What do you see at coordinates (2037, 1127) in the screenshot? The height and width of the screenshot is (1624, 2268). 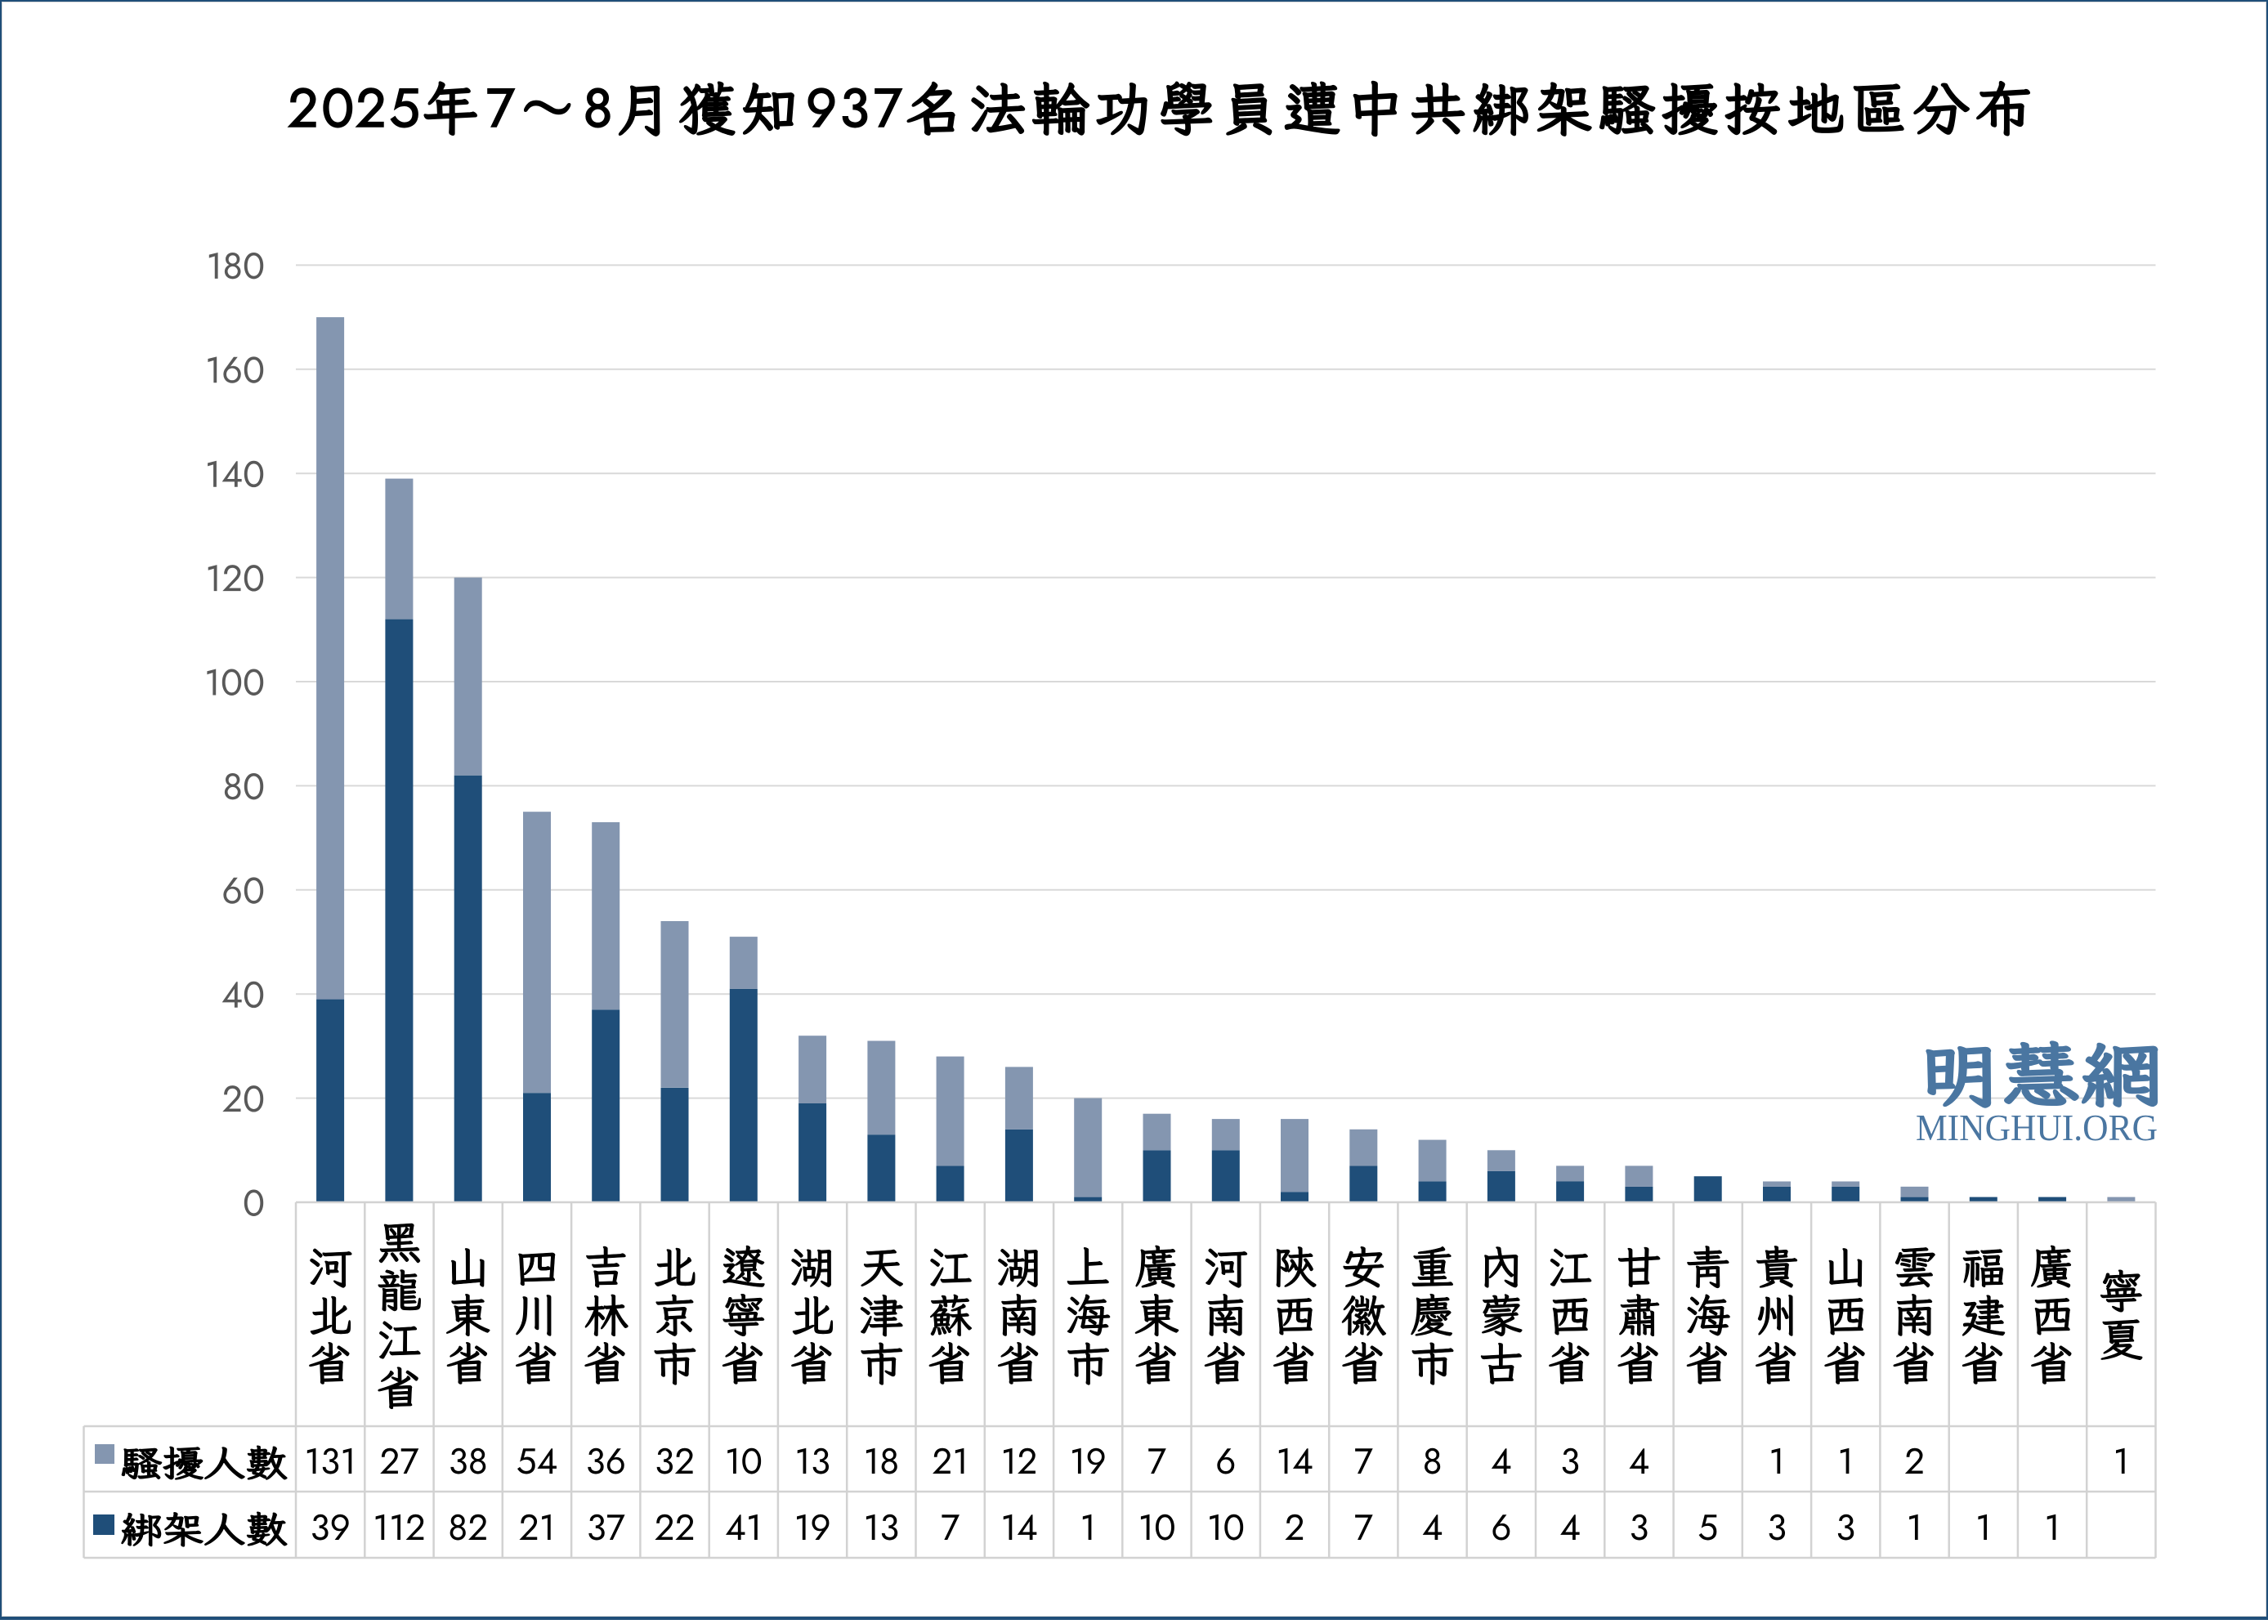 I see `svg-text: MINGHUI.ORG` at bounding box center [2037, 1127].